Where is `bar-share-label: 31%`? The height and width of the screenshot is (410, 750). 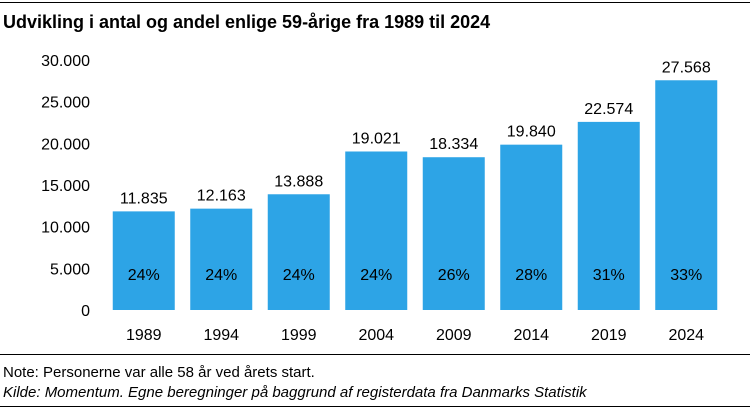
bar-share-label: 31% is located at coordinates (609, 275).